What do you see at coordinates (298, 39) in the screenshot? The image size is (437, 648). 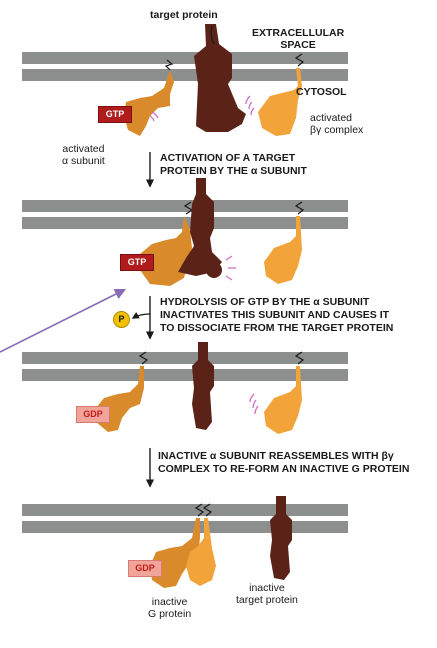 I see `extracellular-space-label: EXTRACELLULAR SPACE` at bounding box center [298, 39].